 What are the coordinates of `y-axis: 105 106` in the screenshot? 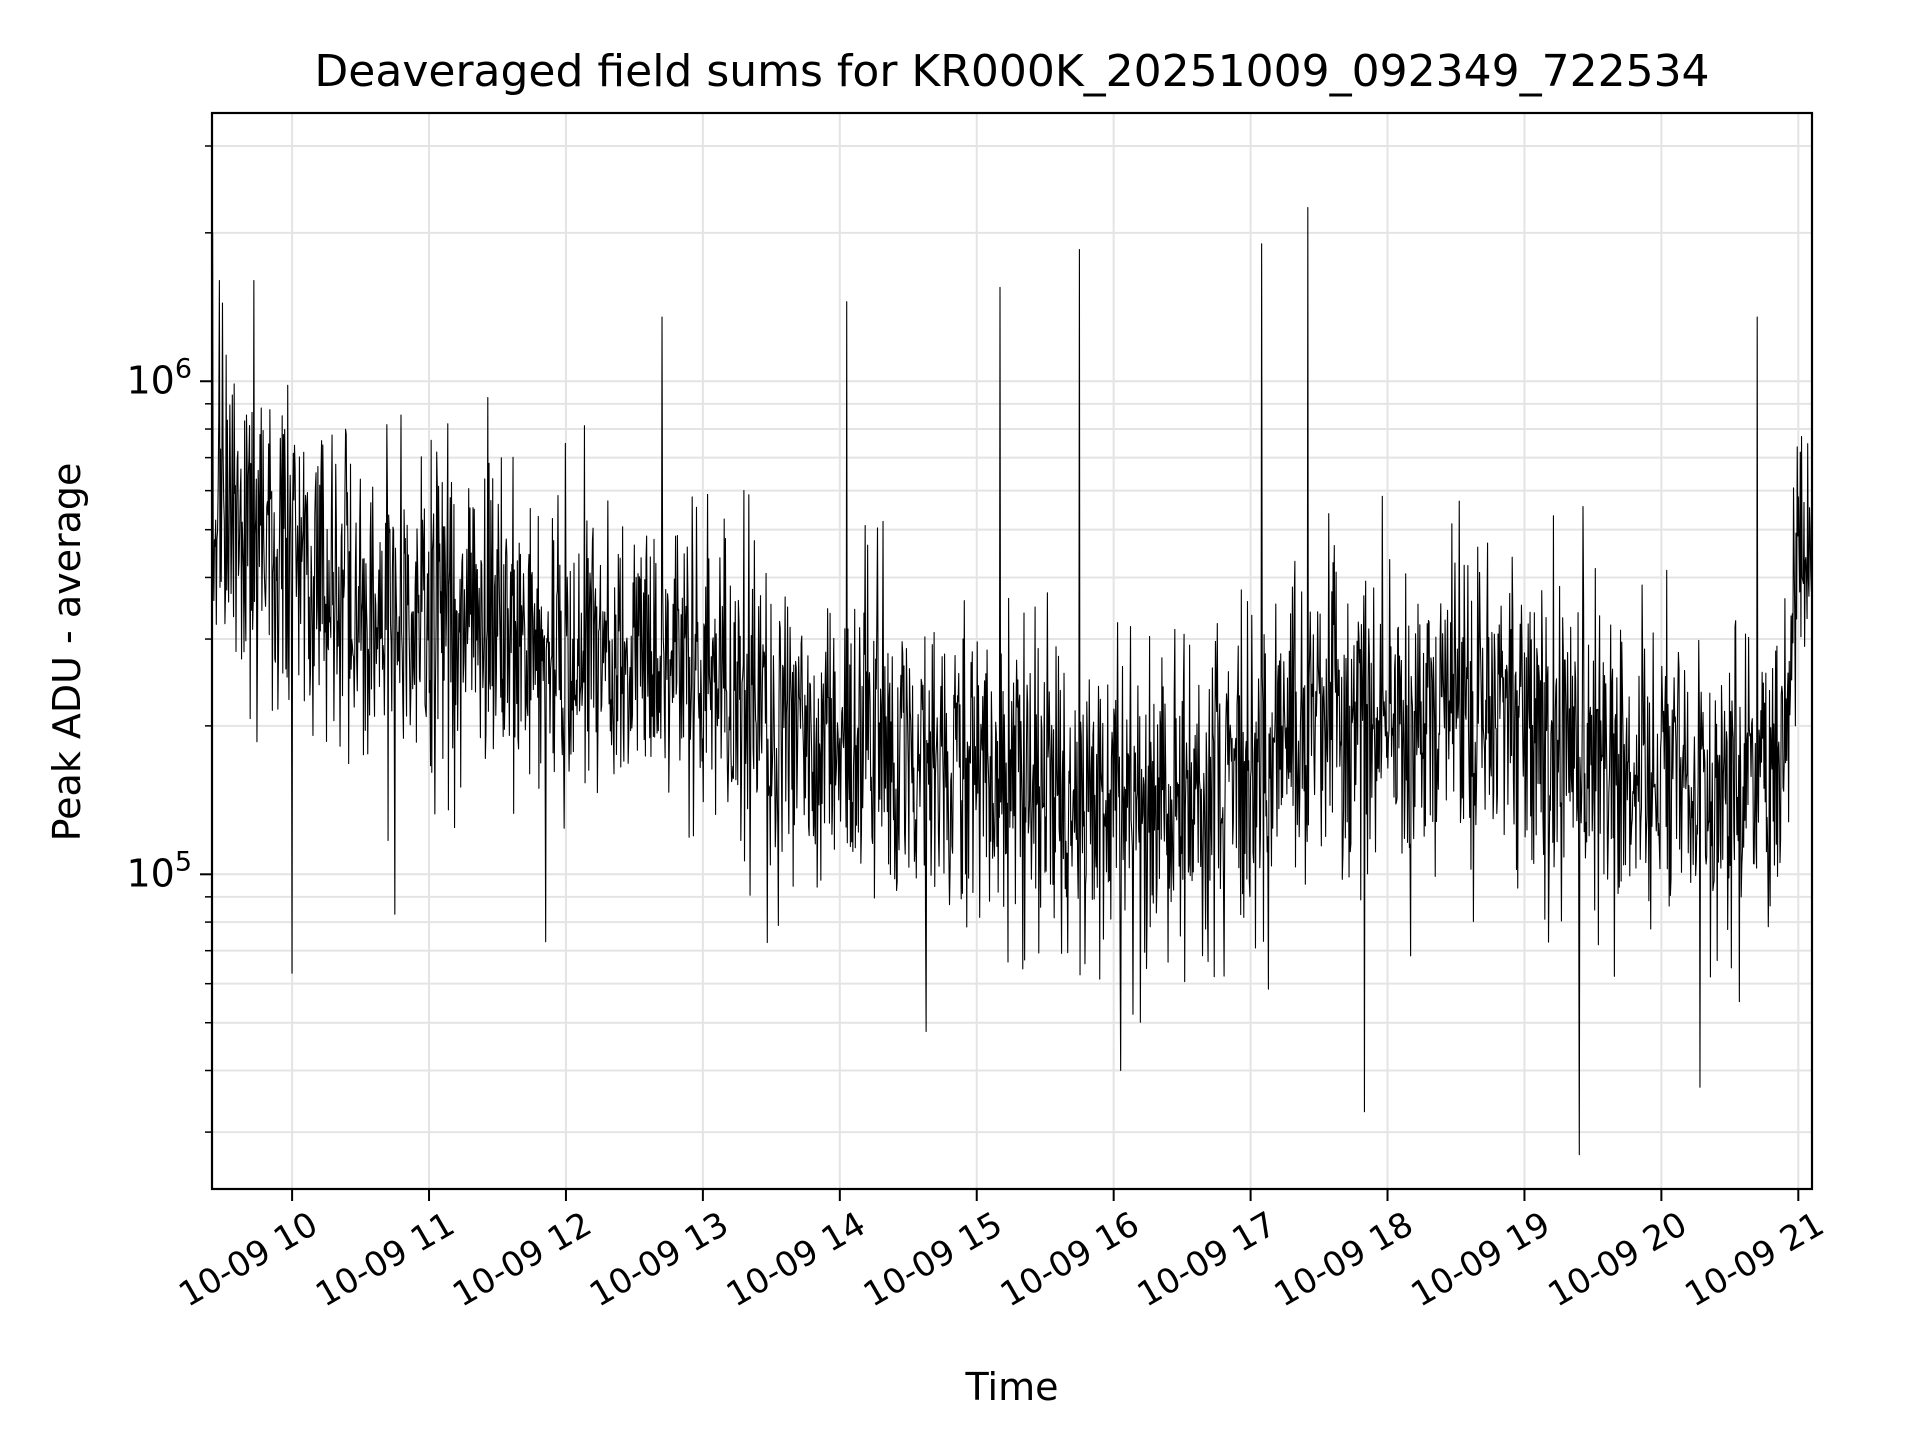 It's located at (169, 639).